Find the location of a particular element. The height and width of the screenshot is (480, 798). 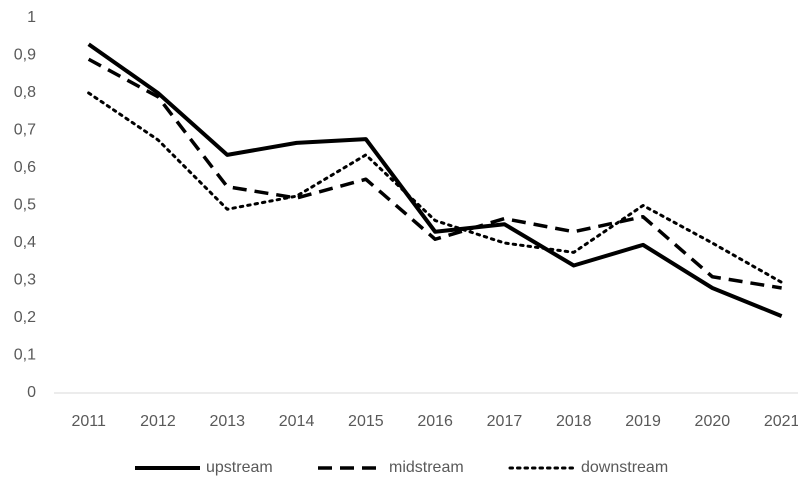

y-tick-label: 0,6 is located at coordinates (25, 167).